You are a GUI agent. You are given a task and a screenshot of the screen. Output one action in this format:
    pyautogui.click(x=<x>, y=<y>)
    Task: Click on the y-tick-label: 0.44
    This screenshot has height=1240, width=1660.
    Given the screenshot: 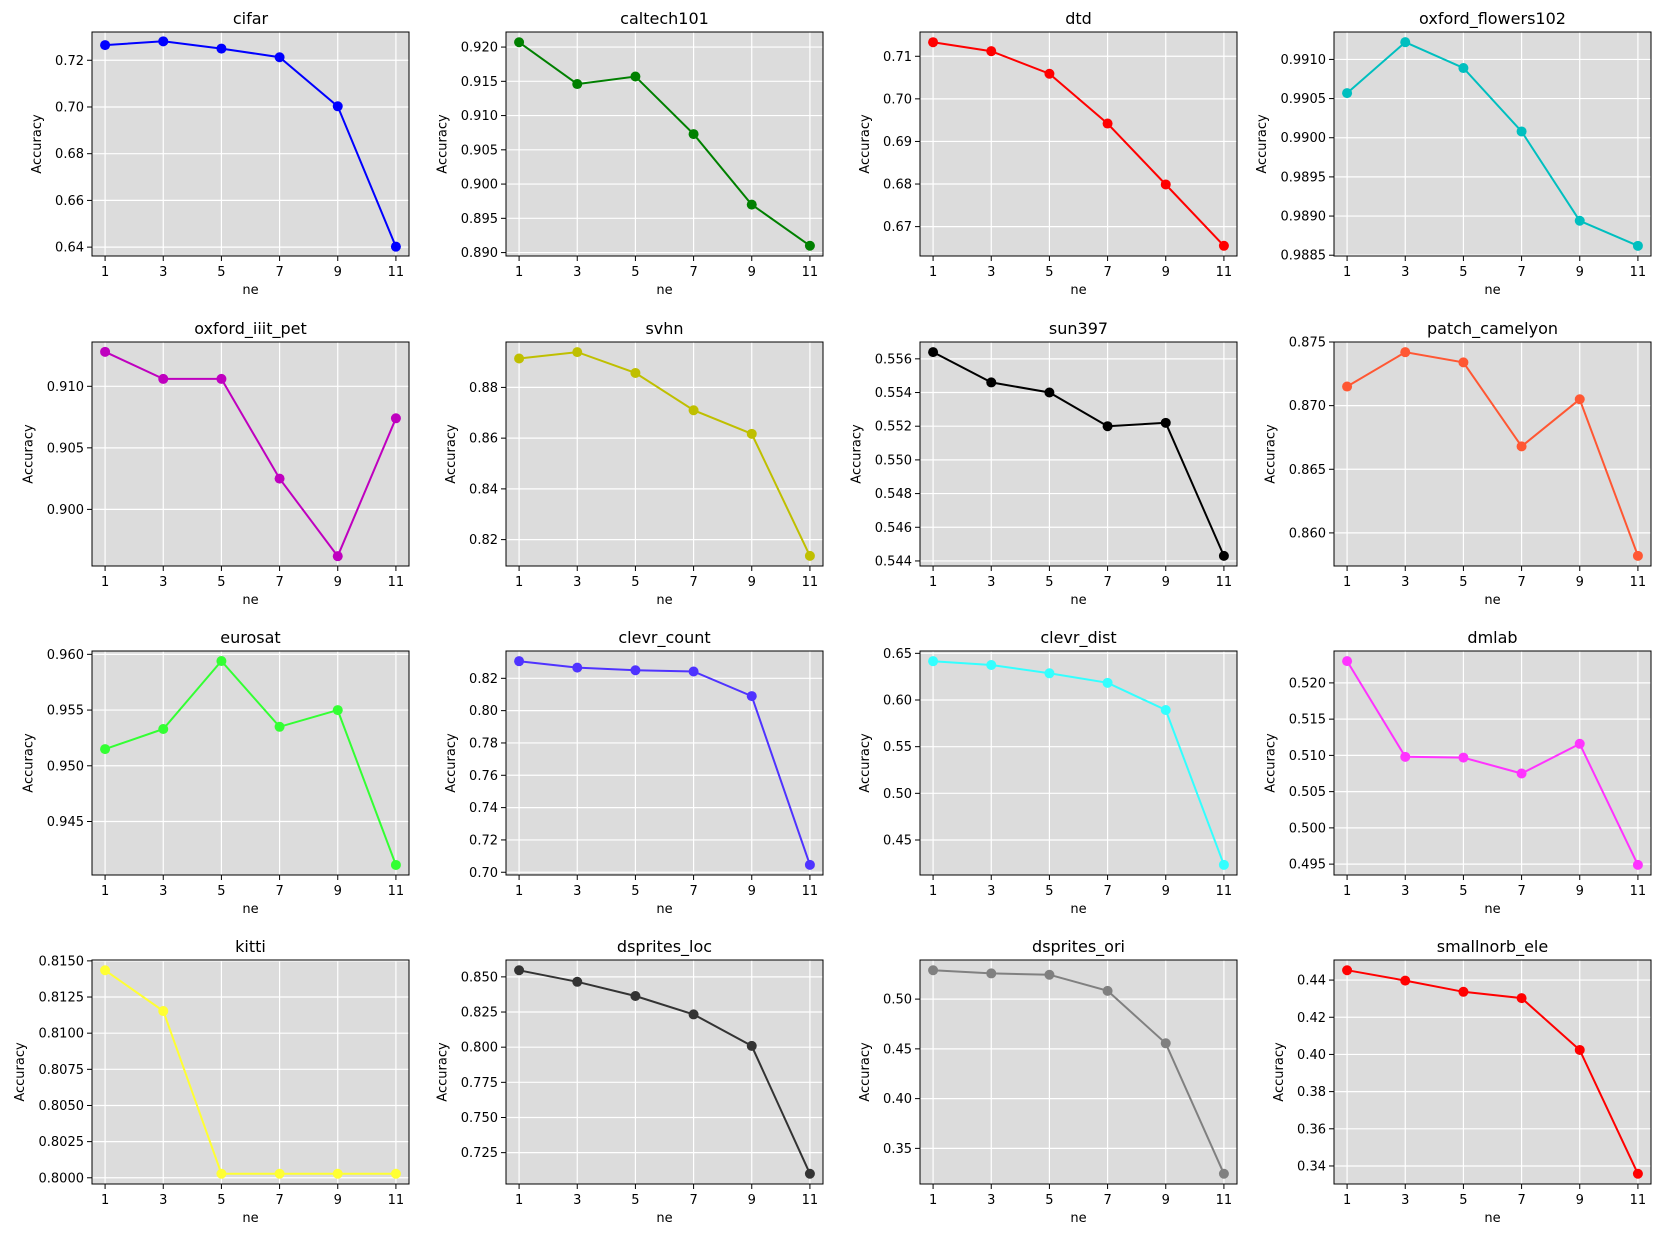 What is the action you would take?
    pyautogui.click(x=1311, y=981)
    